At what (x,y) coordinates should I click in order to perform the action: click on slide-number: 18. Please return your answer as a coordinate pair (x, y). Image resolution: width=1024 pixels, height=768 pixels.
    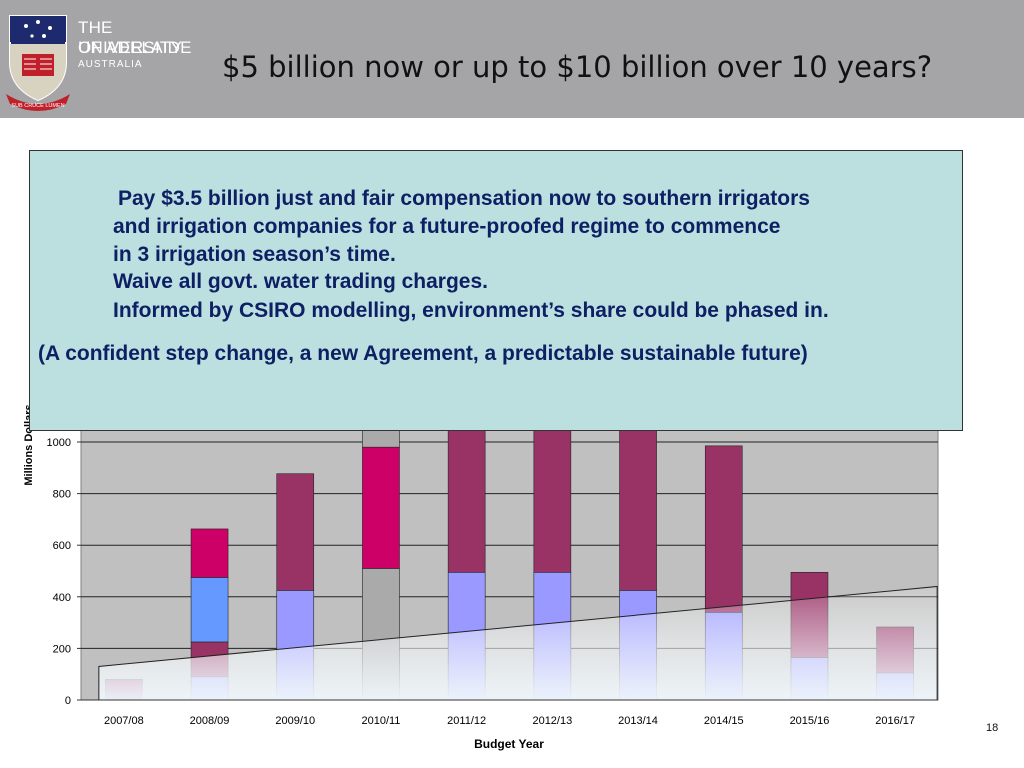
    Looking at the image, I should click on (992, 728).